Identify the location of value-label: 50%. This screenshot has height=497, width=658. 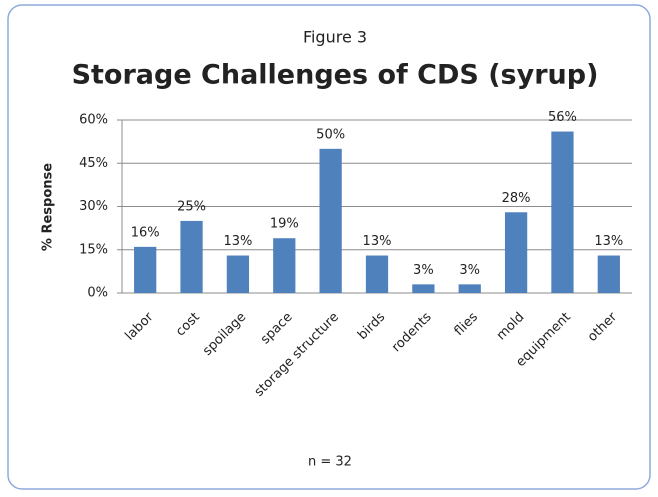
(330, 134).